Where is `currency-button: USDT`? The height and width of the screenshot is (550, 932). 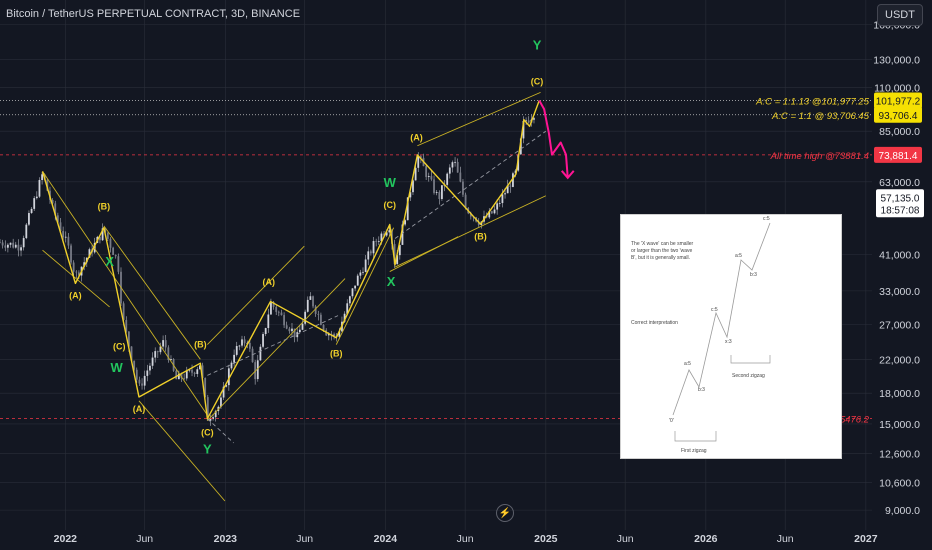 currency-button: USDT is located at coordinates (900, 15).